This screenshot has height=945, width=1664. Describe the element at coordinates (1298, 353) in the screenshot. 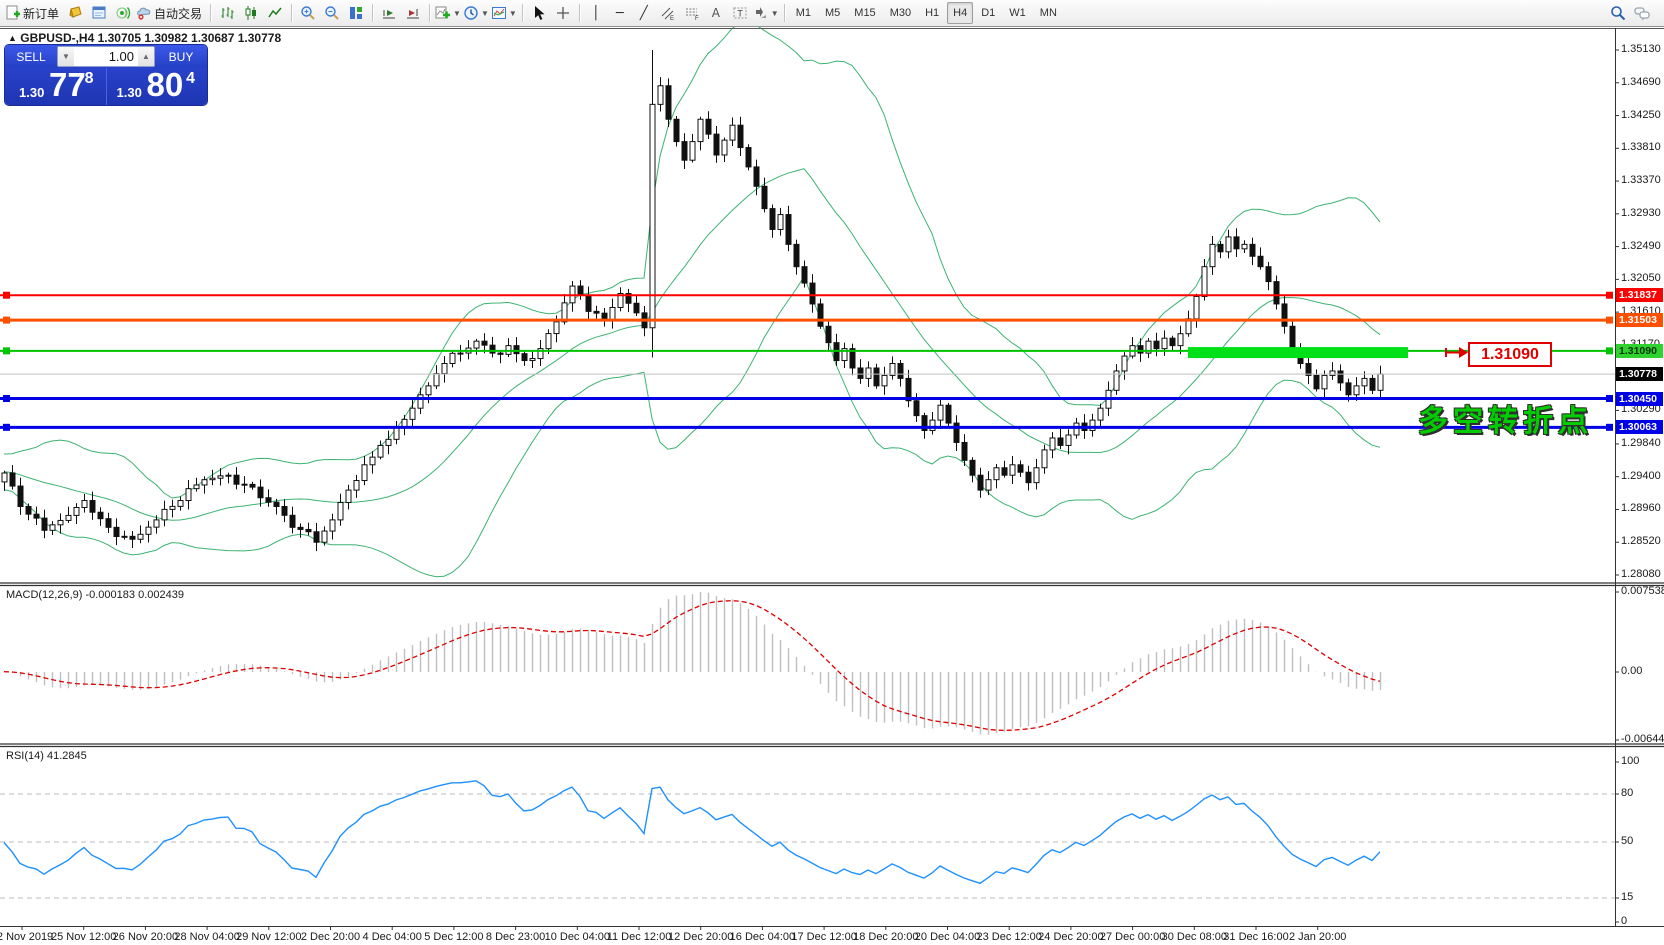

I see `support-band` at that location.